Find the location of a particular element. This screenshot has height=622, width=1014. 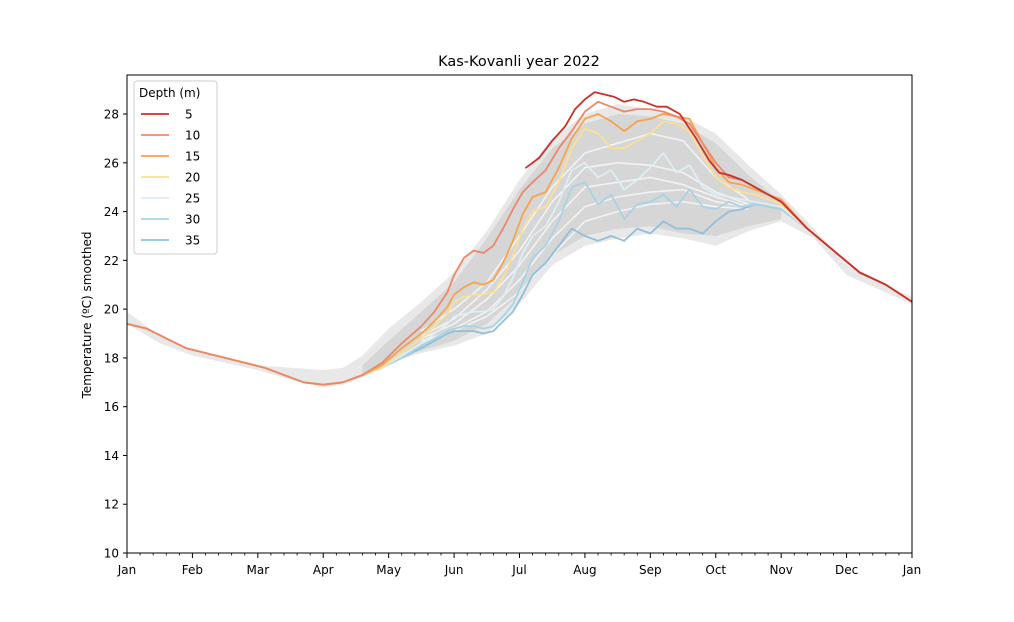

legend: Depth (m) 5 10 15 20 25 30 35 is located at coordinates (175, 167).